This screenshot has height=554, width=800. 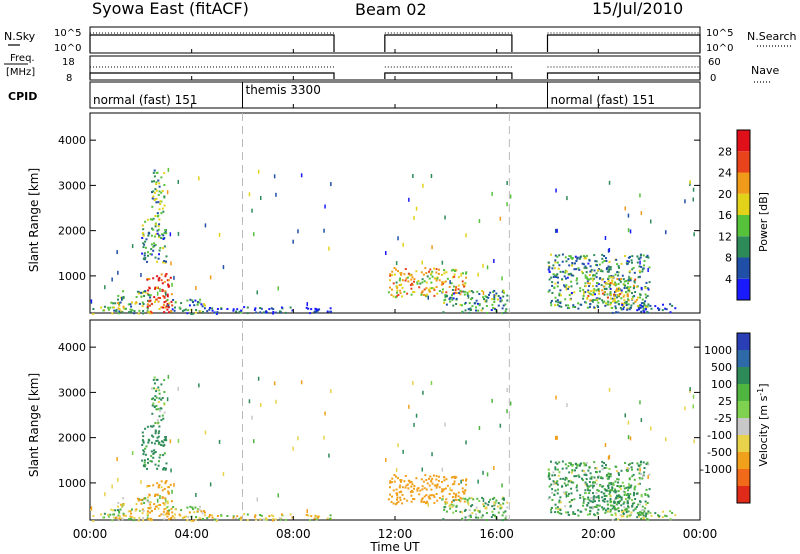 I want to click on colorbar-tick-label: 4, so click(x=728, y=279).